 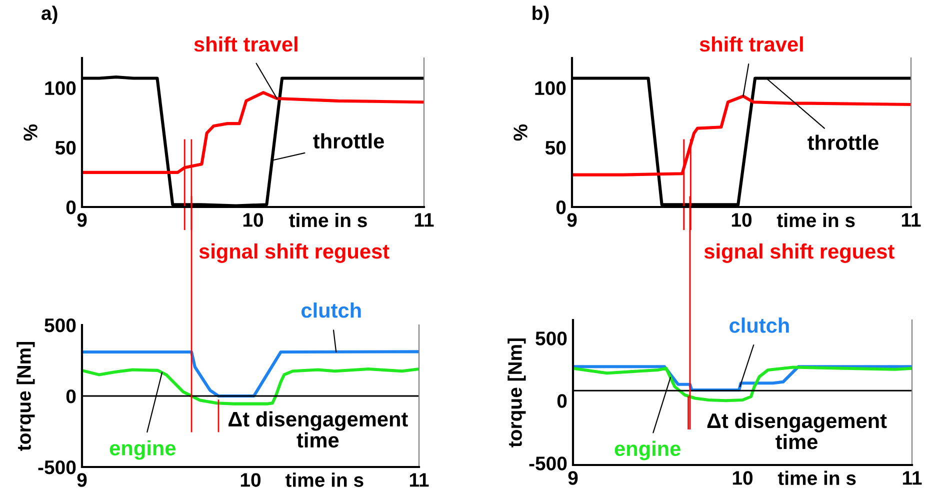 What do you see at coordinates (348, 141) in the screenshot?
I see `series-label: throttle` at bounding box center [348, 141].